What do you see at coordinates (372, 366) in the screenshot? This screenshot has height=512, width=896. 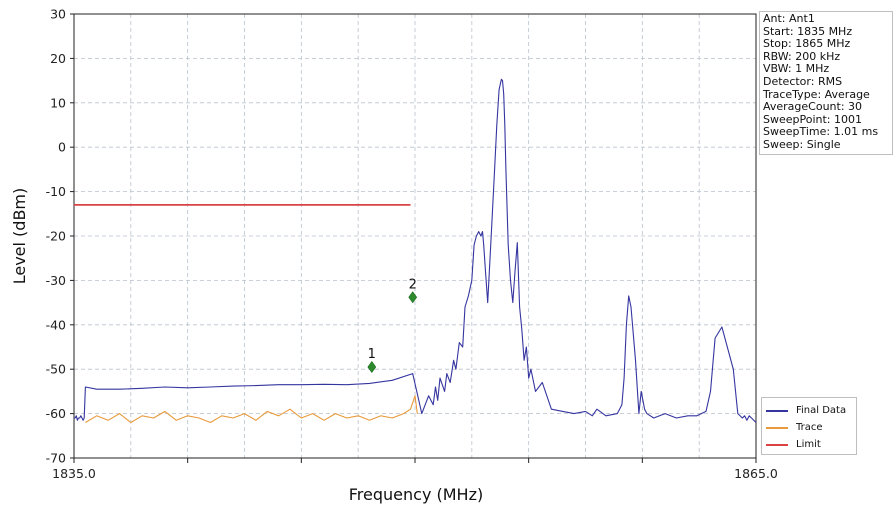 I see `marker-1-diamond` at bounding box center [372, 366].